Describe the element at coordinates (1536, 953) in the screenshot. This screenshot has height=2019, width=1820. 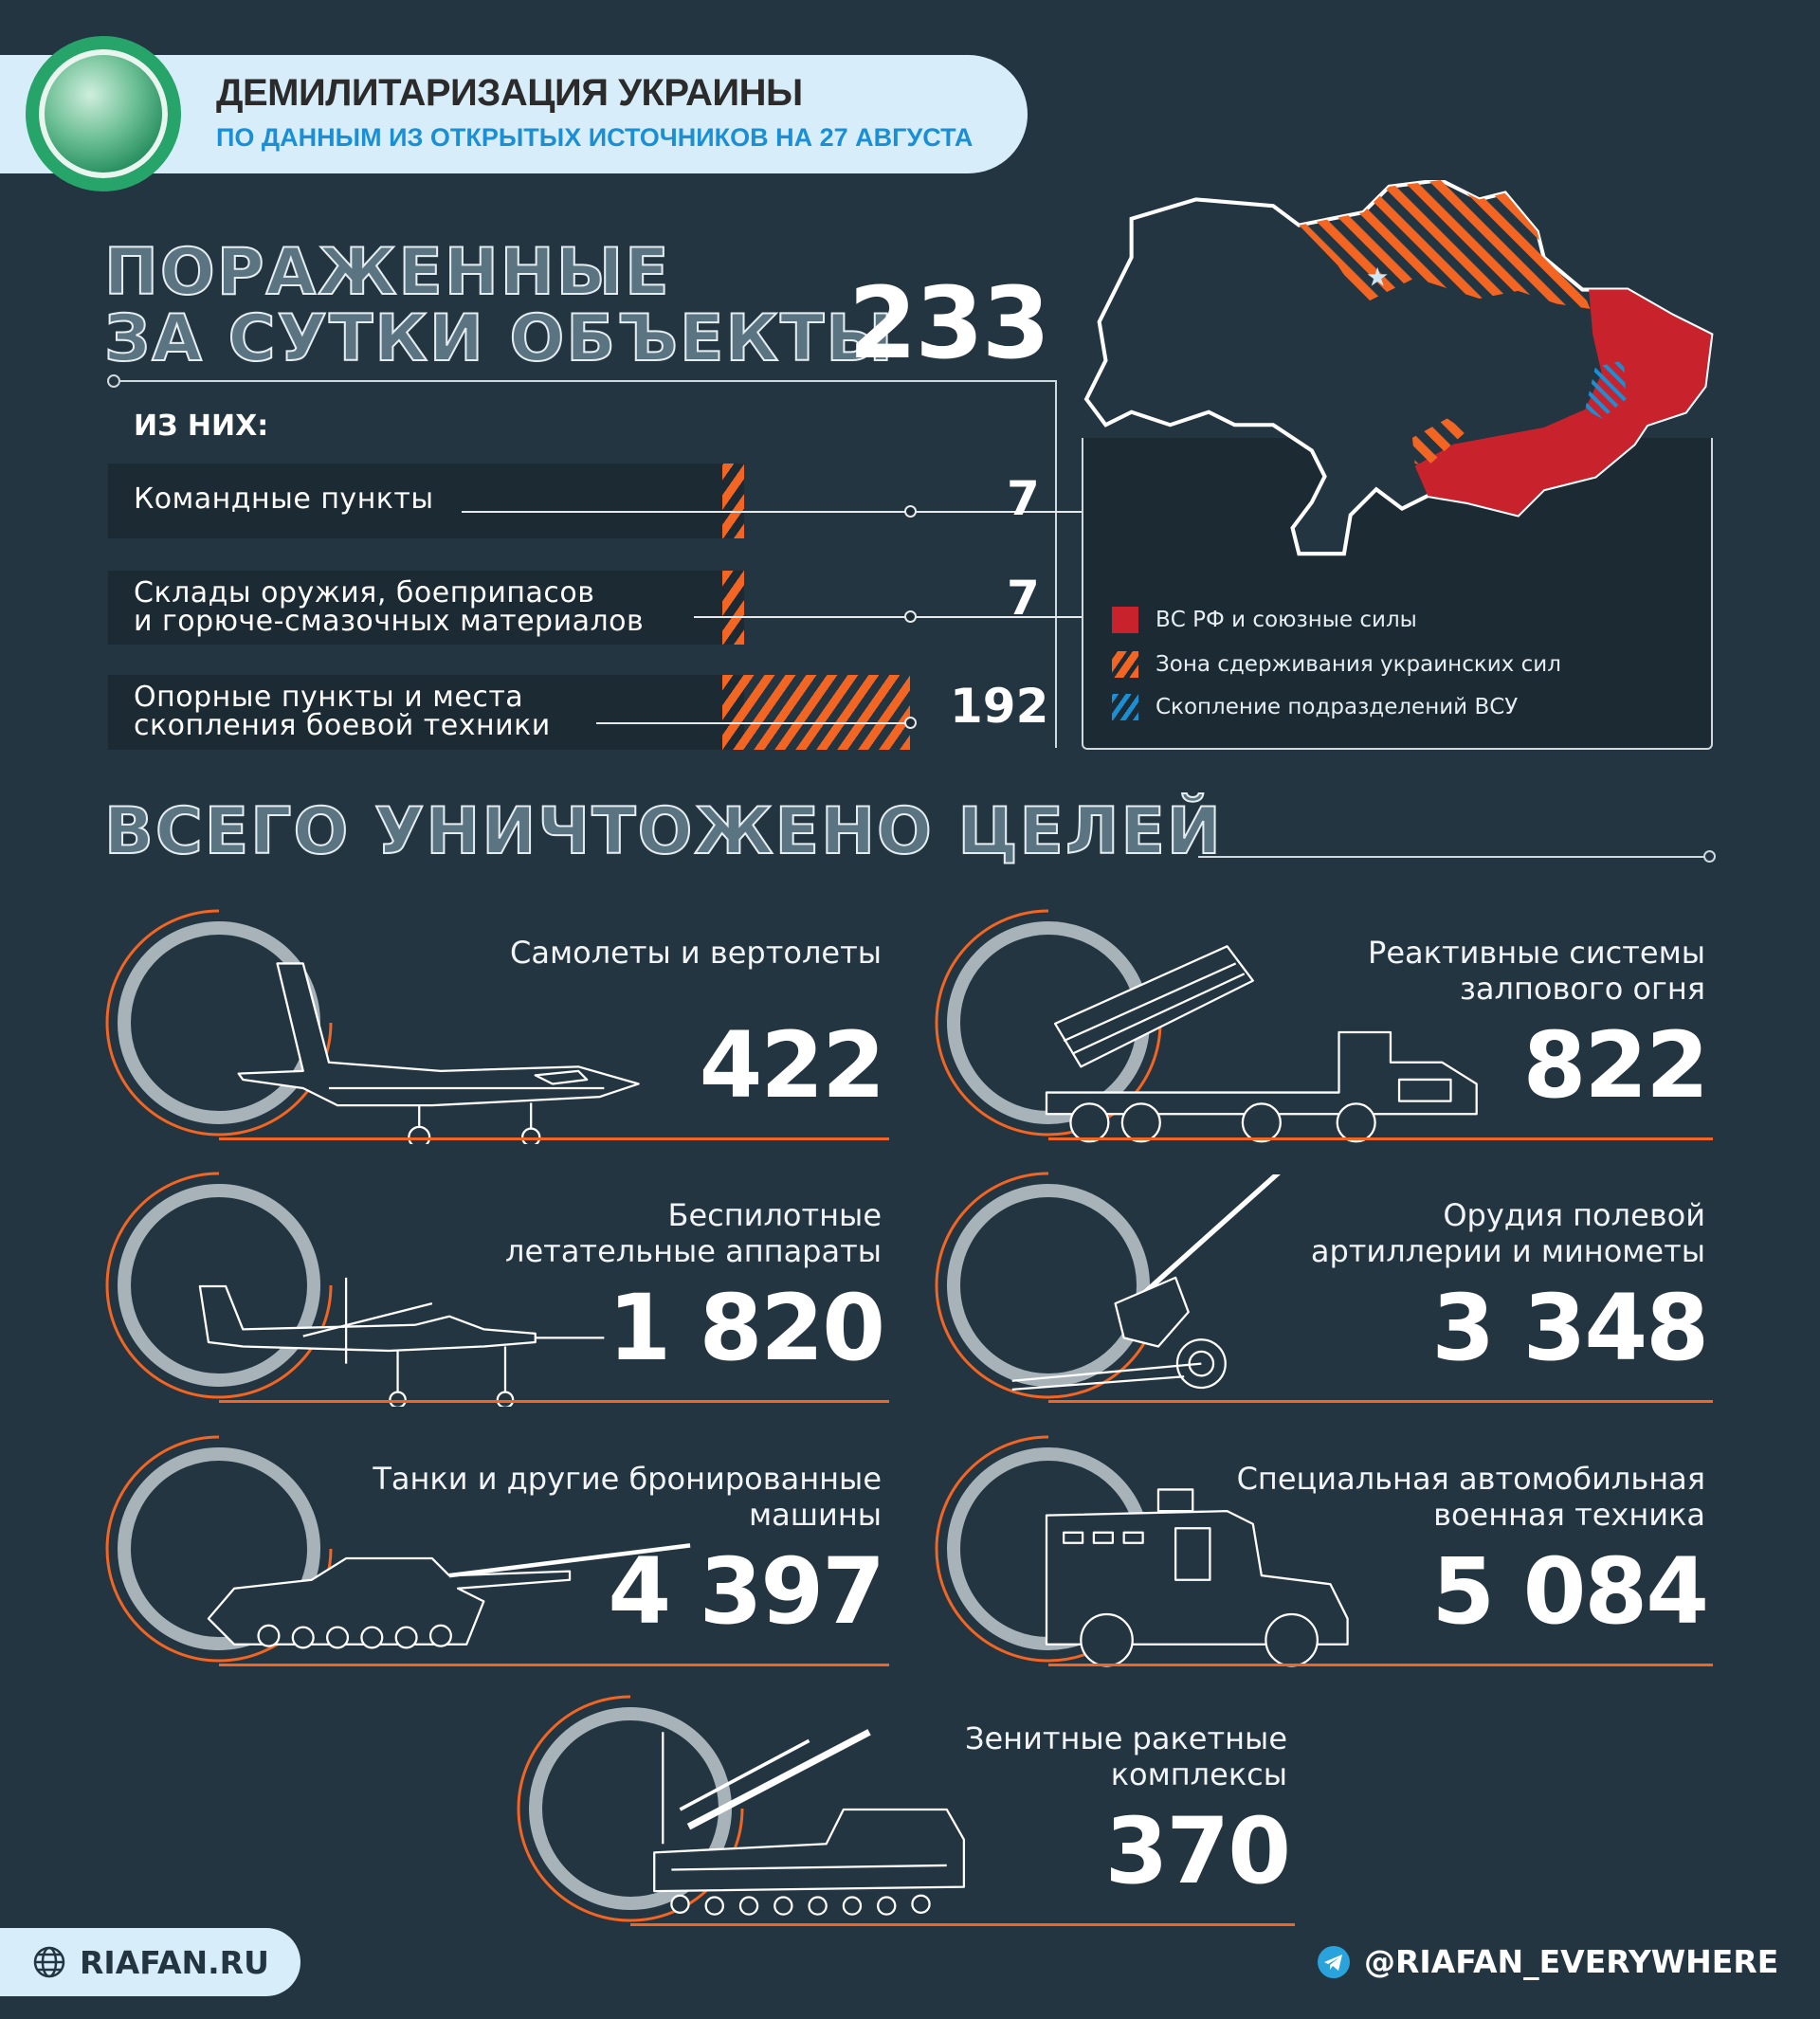
I see `category-label-line: Реактивные системы` at that location.